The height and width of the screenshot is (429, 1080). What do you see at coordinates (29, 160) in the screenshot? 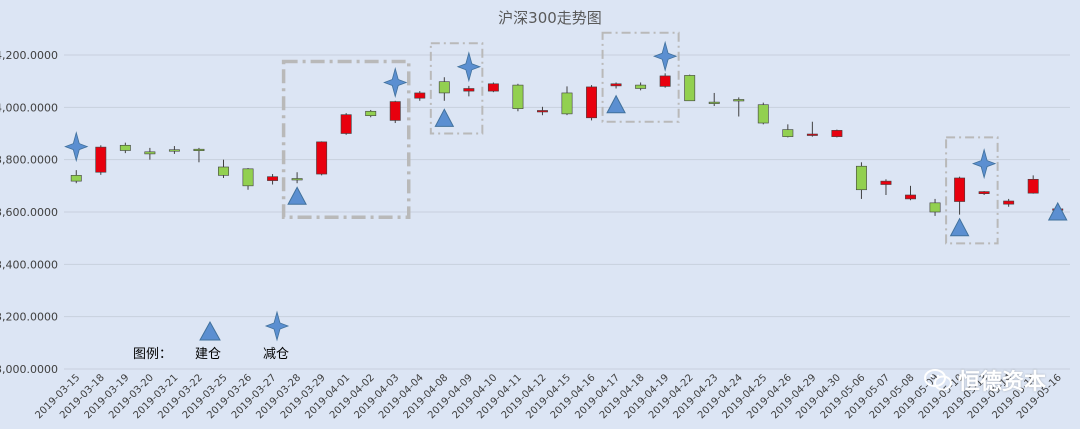
I see `y-tick-label: 3,800.0000` at bounding box center [29, 160].